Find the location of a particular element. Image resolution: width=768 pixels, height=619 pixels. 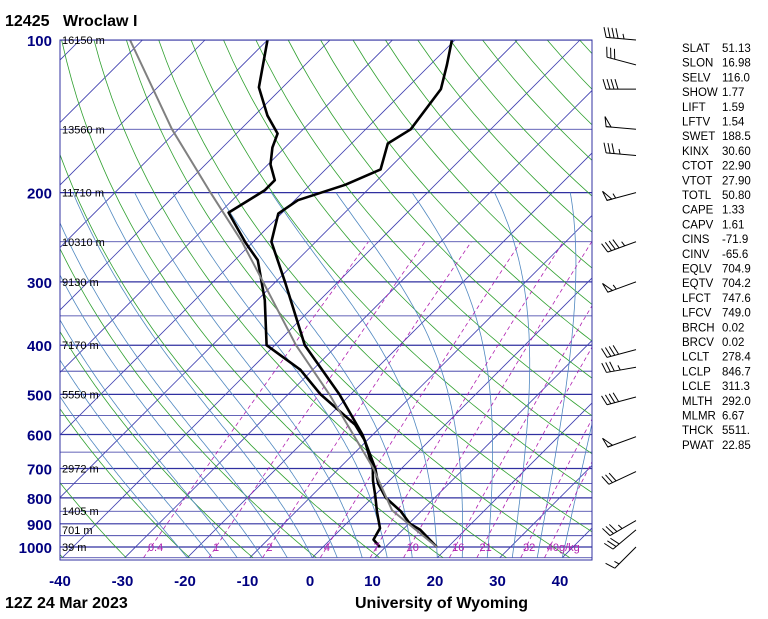

temperature-tick-label: 30 is located at coordinates (497, 581).